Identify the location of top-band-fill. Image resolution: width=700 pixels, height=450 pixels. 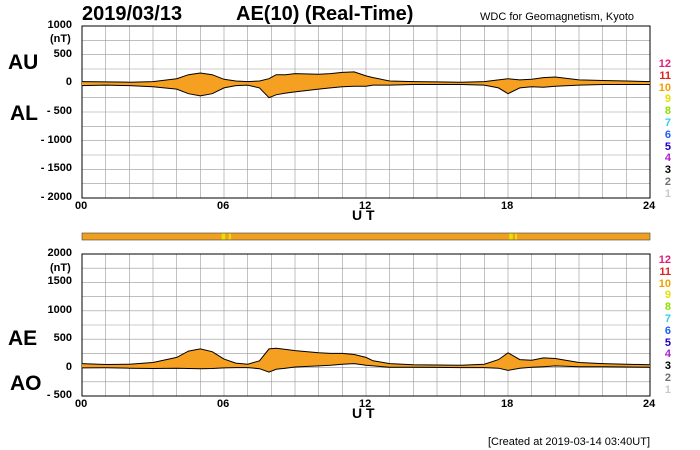
(366, 84).